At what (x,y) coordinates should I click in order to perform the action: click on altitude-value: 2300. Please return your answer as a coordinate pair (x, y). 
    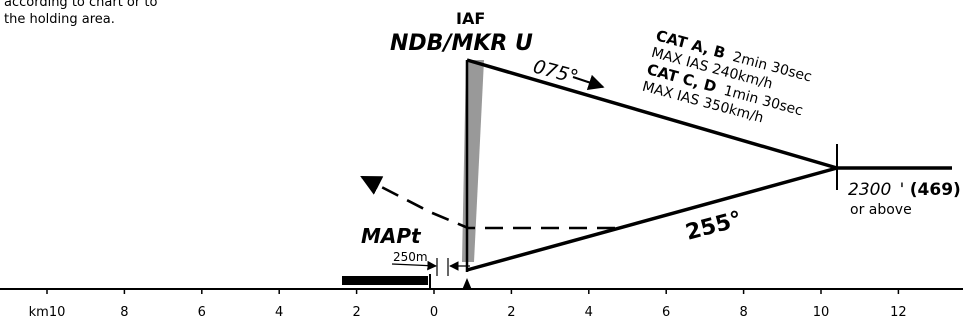
    Looking at the image, I should click on (869, 190).